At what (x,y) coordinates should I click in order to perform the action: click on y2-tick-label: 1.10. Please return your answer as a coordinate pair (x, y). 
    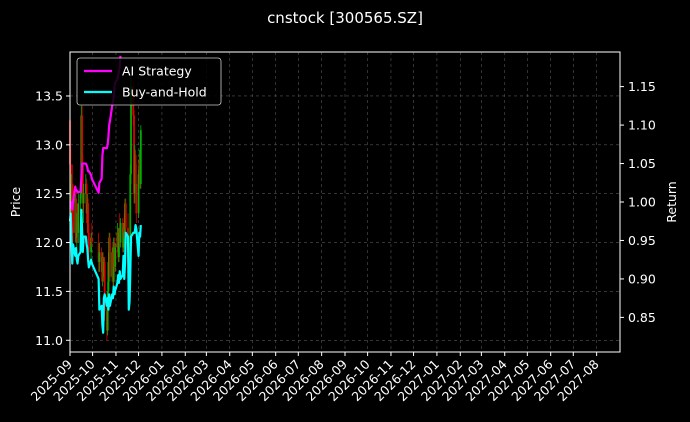
    Looking at the image, I should click on (642, 125).